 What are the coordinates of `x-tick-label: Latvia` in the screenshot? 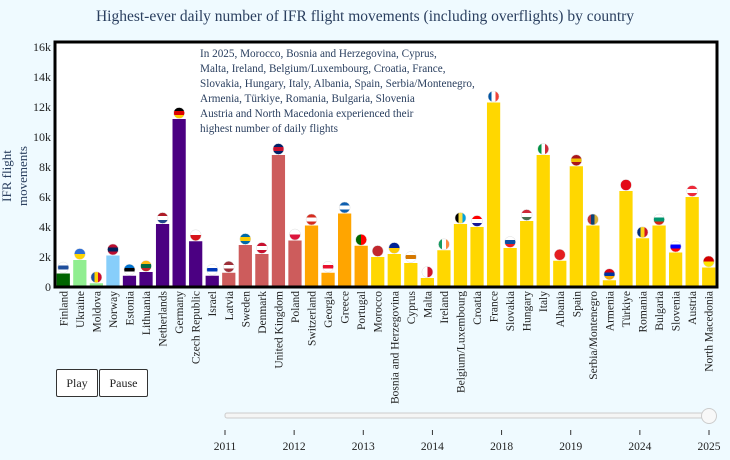 It's located at (230, 305).